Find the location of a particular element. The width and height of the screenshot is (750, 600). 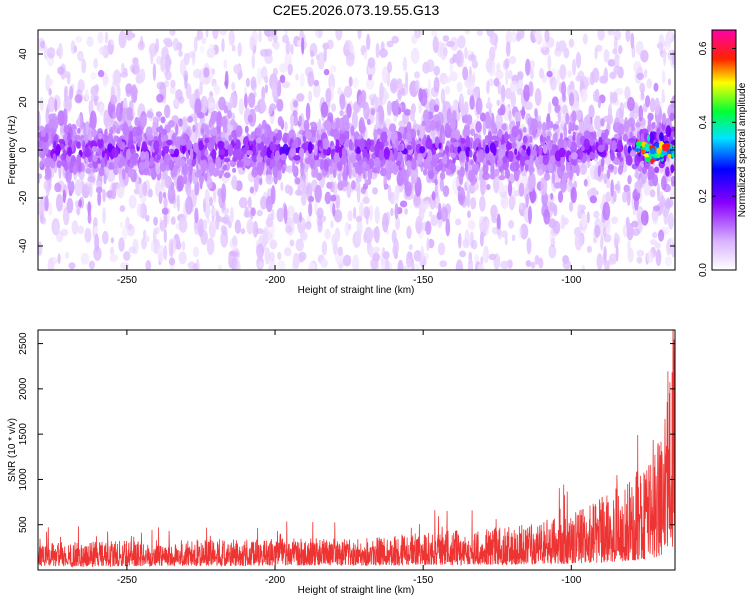

heatmap-y-tick-label: 20 is located at coordinates (23, 102).